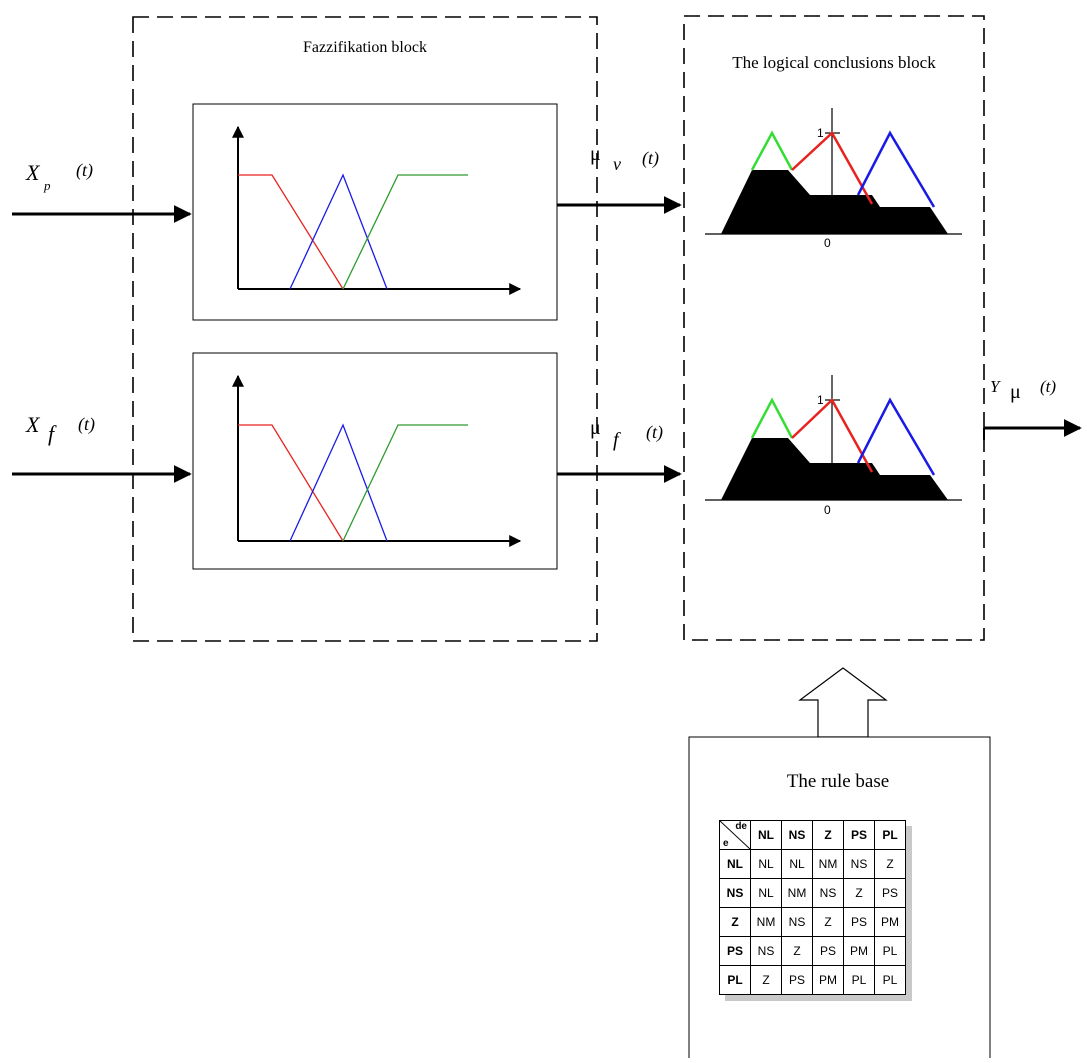 This screenshot has height=1063, width=1087. I want to click on rule-base-title: The rule base, so click(838, 781).